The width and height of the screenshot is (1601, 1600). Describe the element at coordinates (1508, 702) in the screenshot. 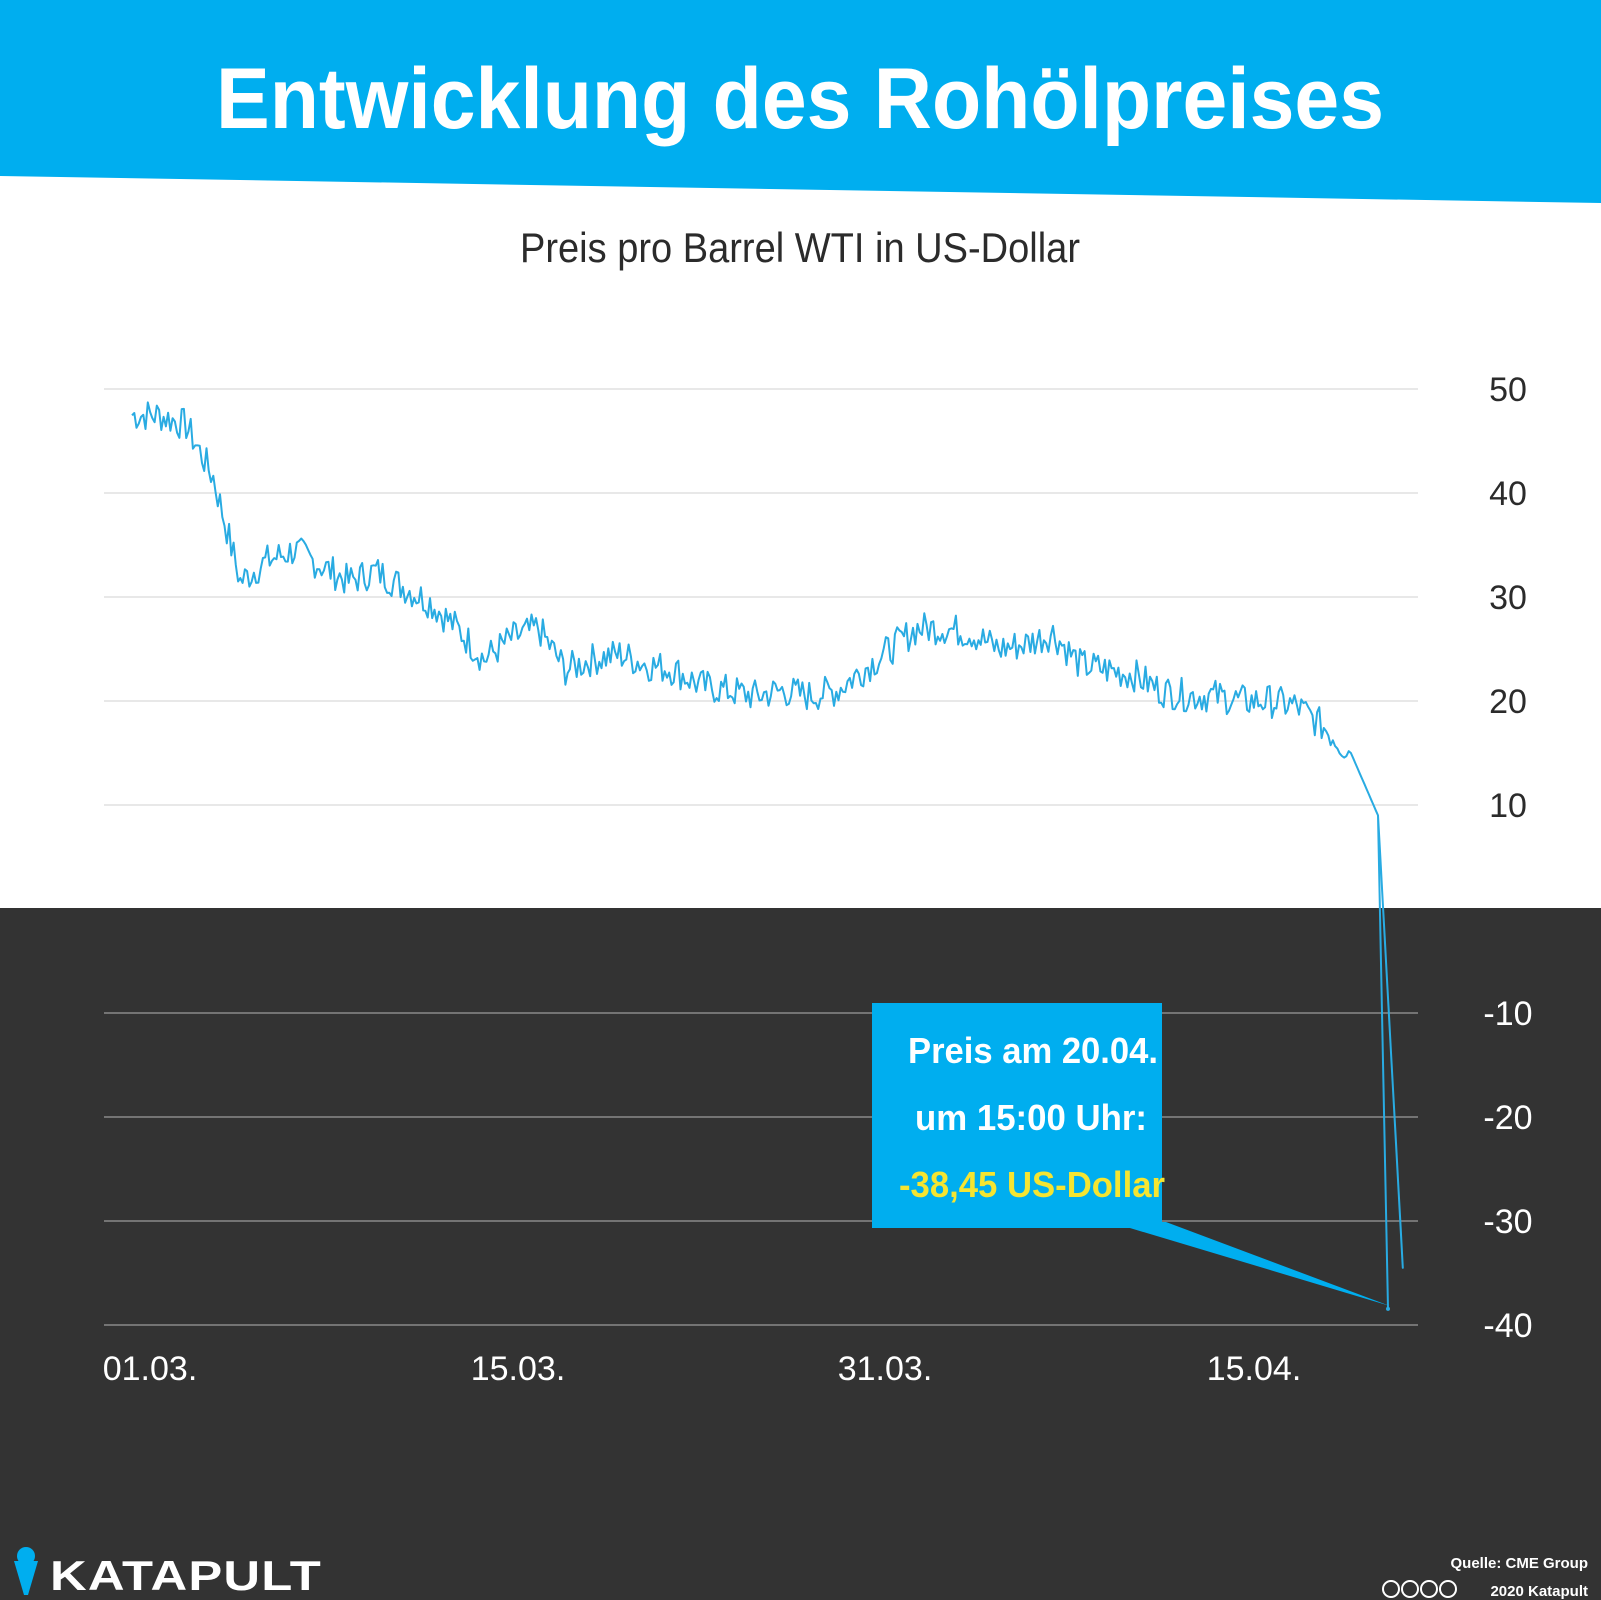

I see `y-tick-label: 20` at that location.